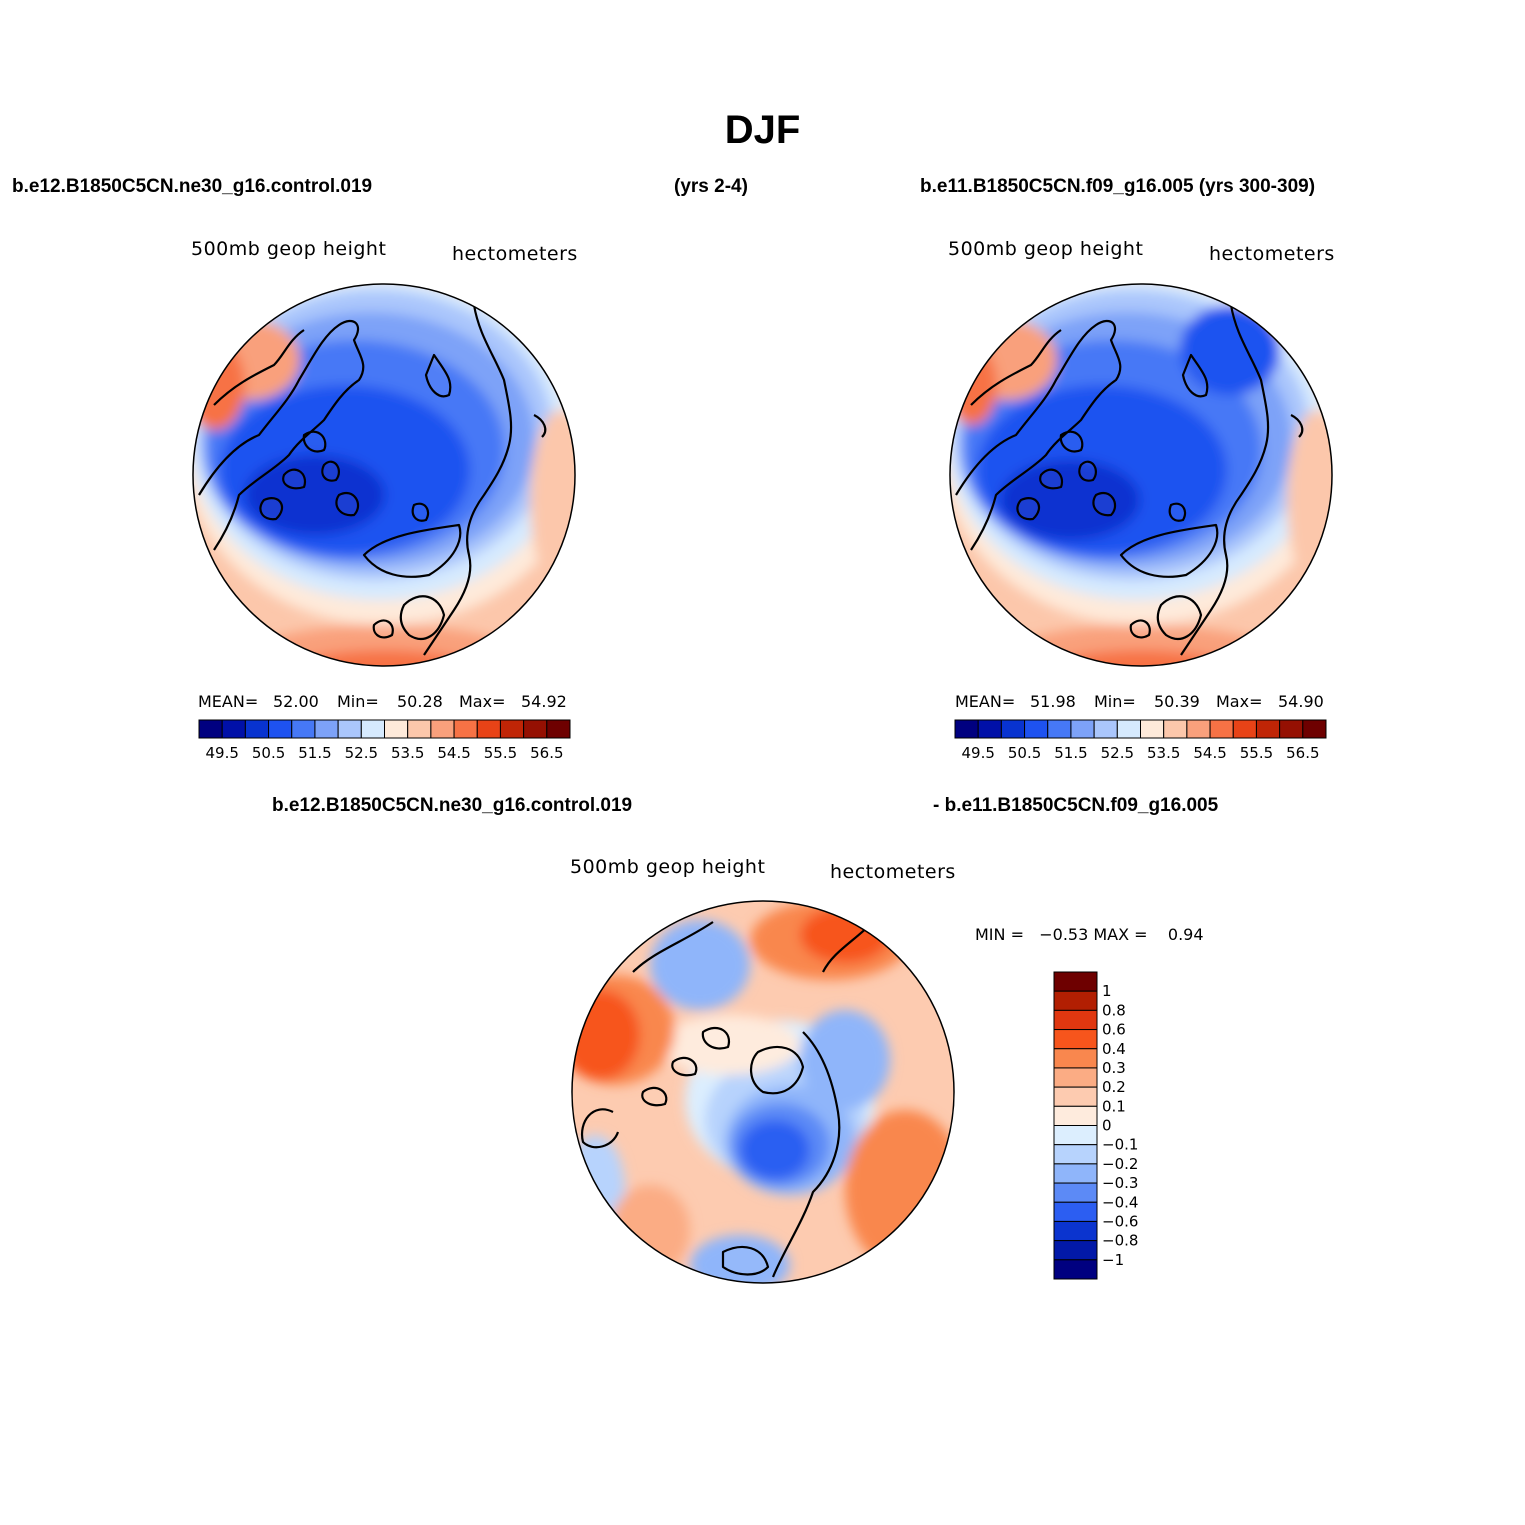 The width and height of the screenshot is (1525, 1525). I want to click on panel3-colorbar-tick-label: 0, so click(1107, 1126).